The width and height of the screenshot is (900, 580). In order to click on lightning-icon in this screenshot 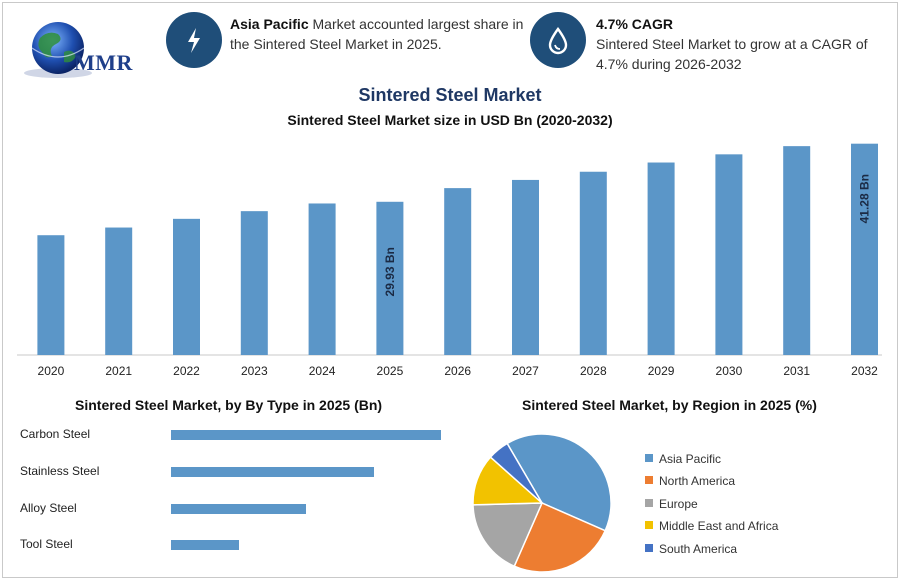, I will do `click(194, 40)`.